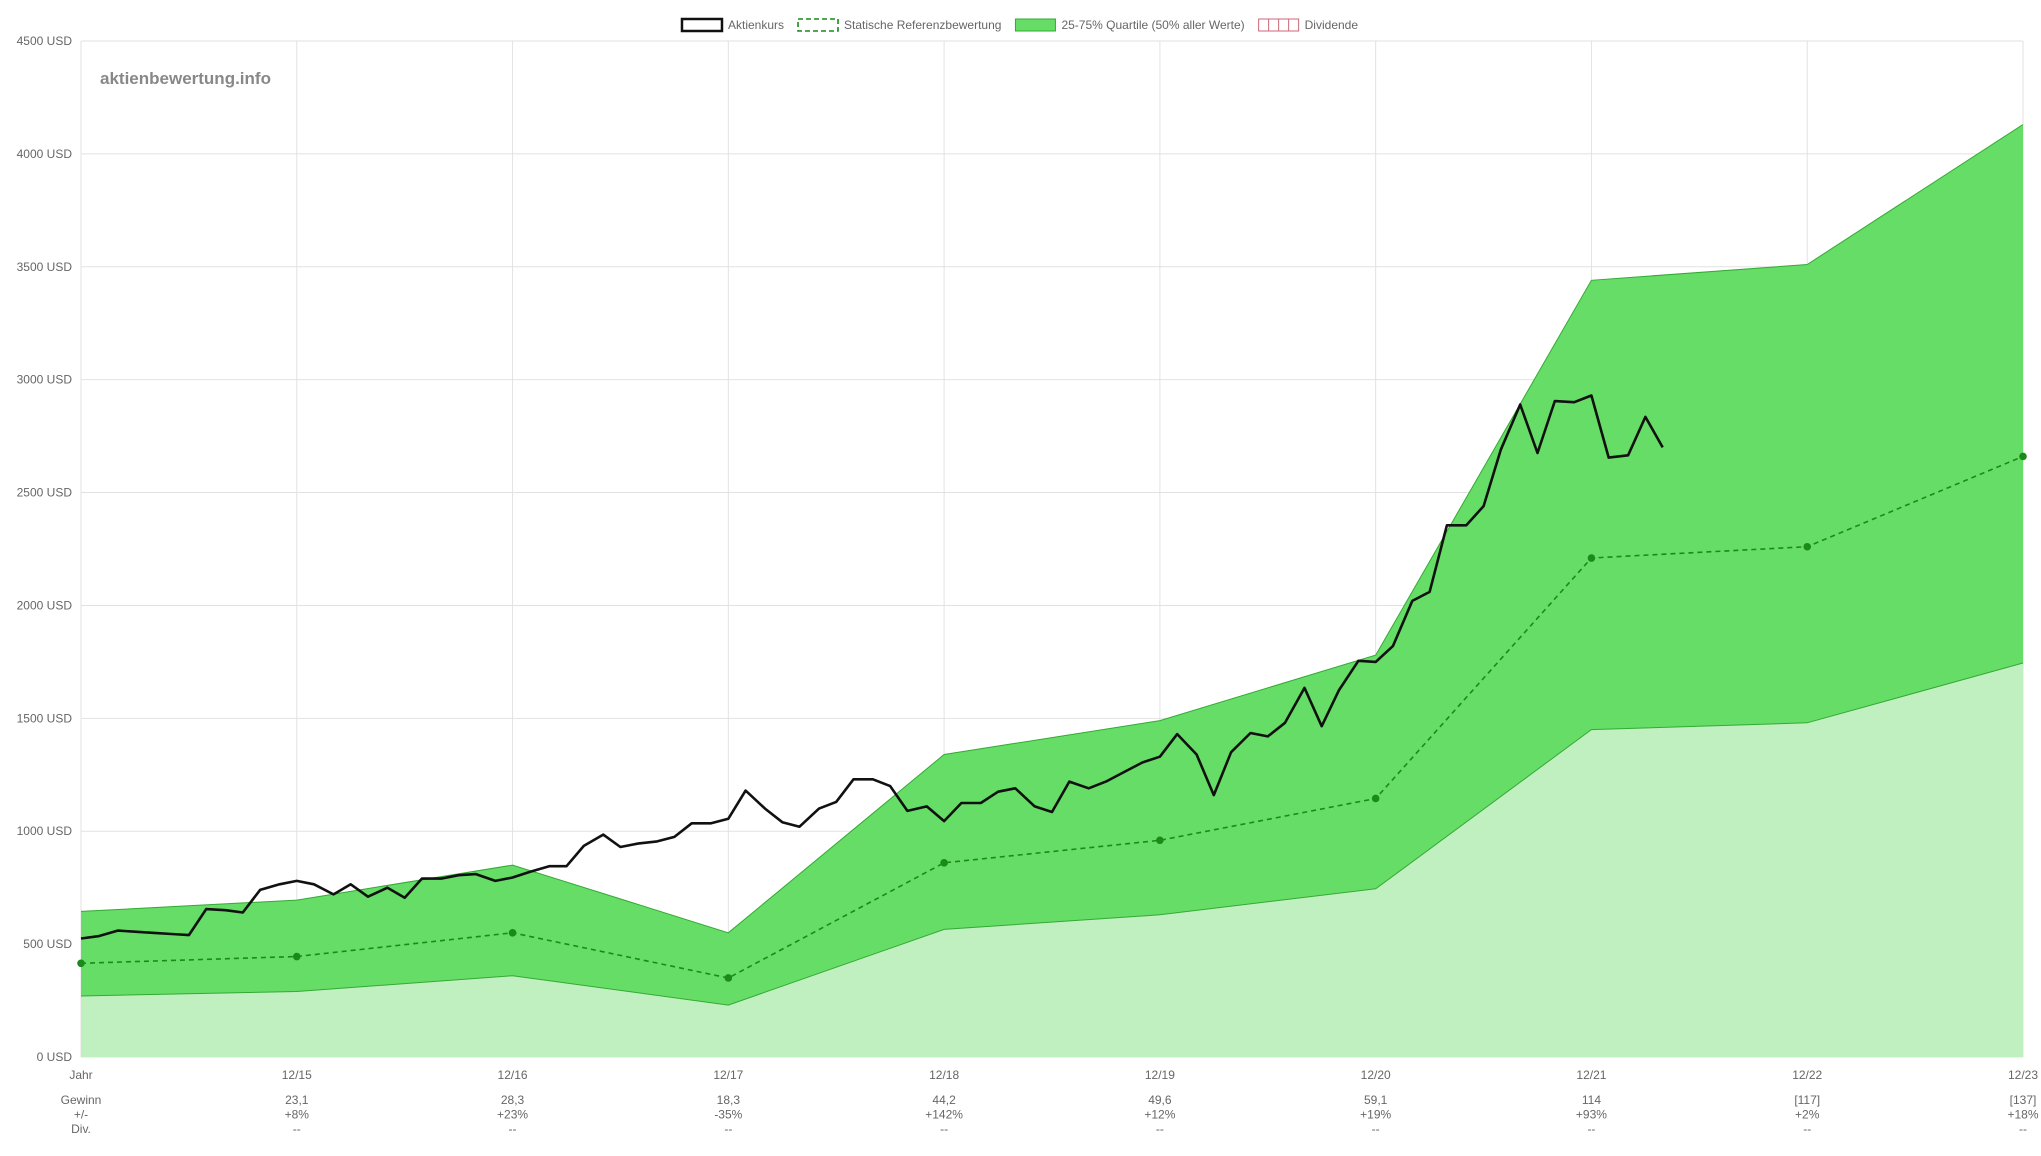 This screenshot has width=2041, height=1156. Describe the element at coordinates (1035, 25) in the screenshot. I see `legend-swatch-quartile` at that location.